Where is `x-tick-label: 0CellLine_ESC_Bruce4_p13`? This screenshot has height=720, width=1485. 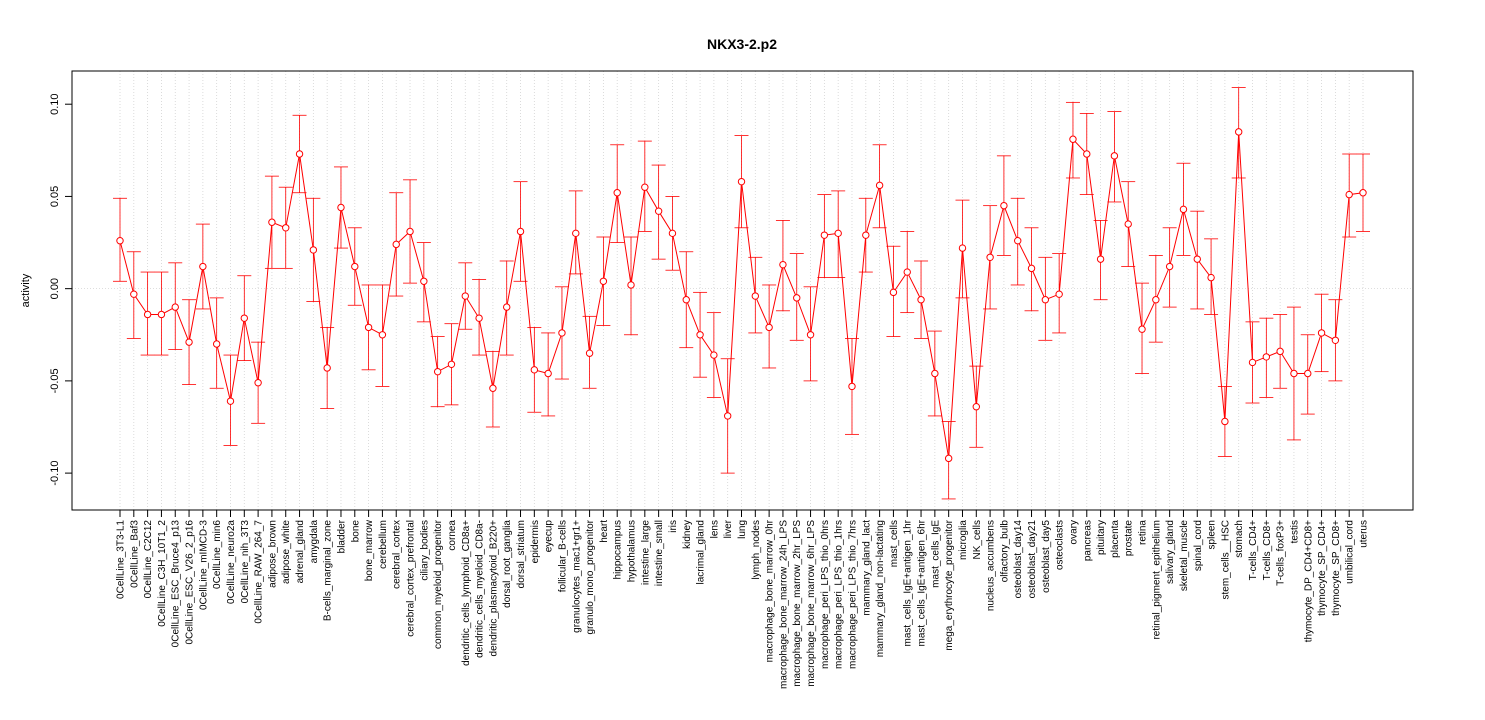 x-tick-label: 0CellLine_ESC_Bruce4_p13 is located at coordinates (176, 584).